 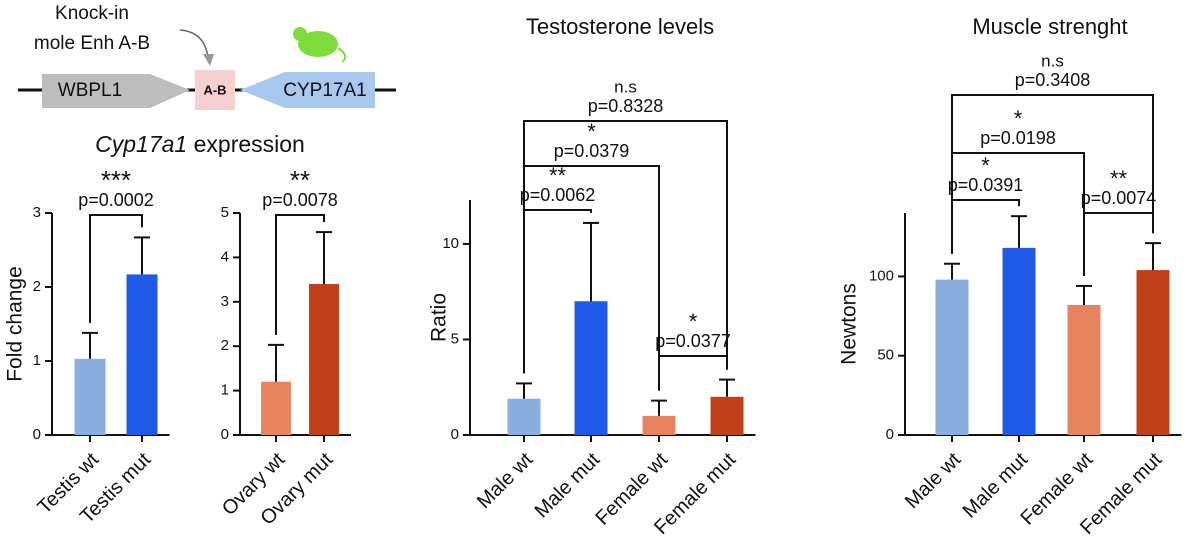 I want to click on diagram-note: Knock-in, so click(x=92, y=13).